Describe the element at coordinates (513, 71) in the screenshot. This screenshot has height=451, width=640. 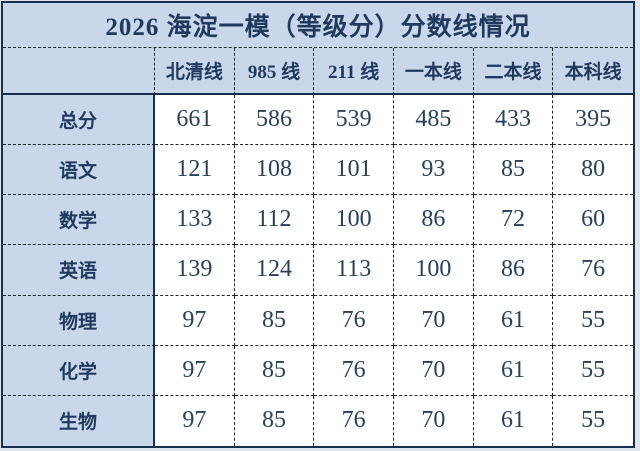
I see `column-header: 二本线` at that location.